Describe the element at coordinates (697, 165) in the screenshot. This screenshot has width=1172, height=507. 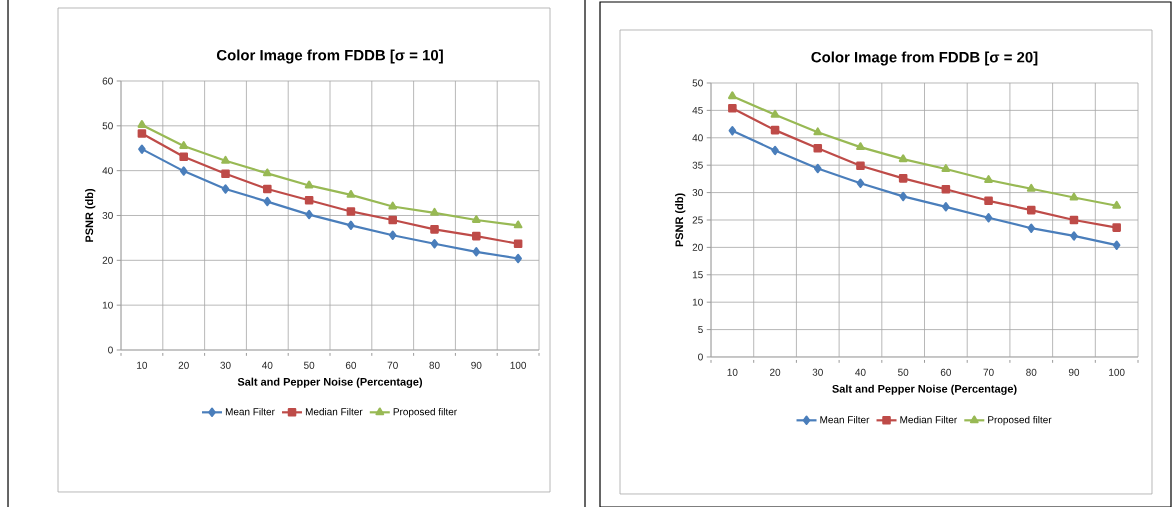
I see `y-tick-label: 35` at that location.